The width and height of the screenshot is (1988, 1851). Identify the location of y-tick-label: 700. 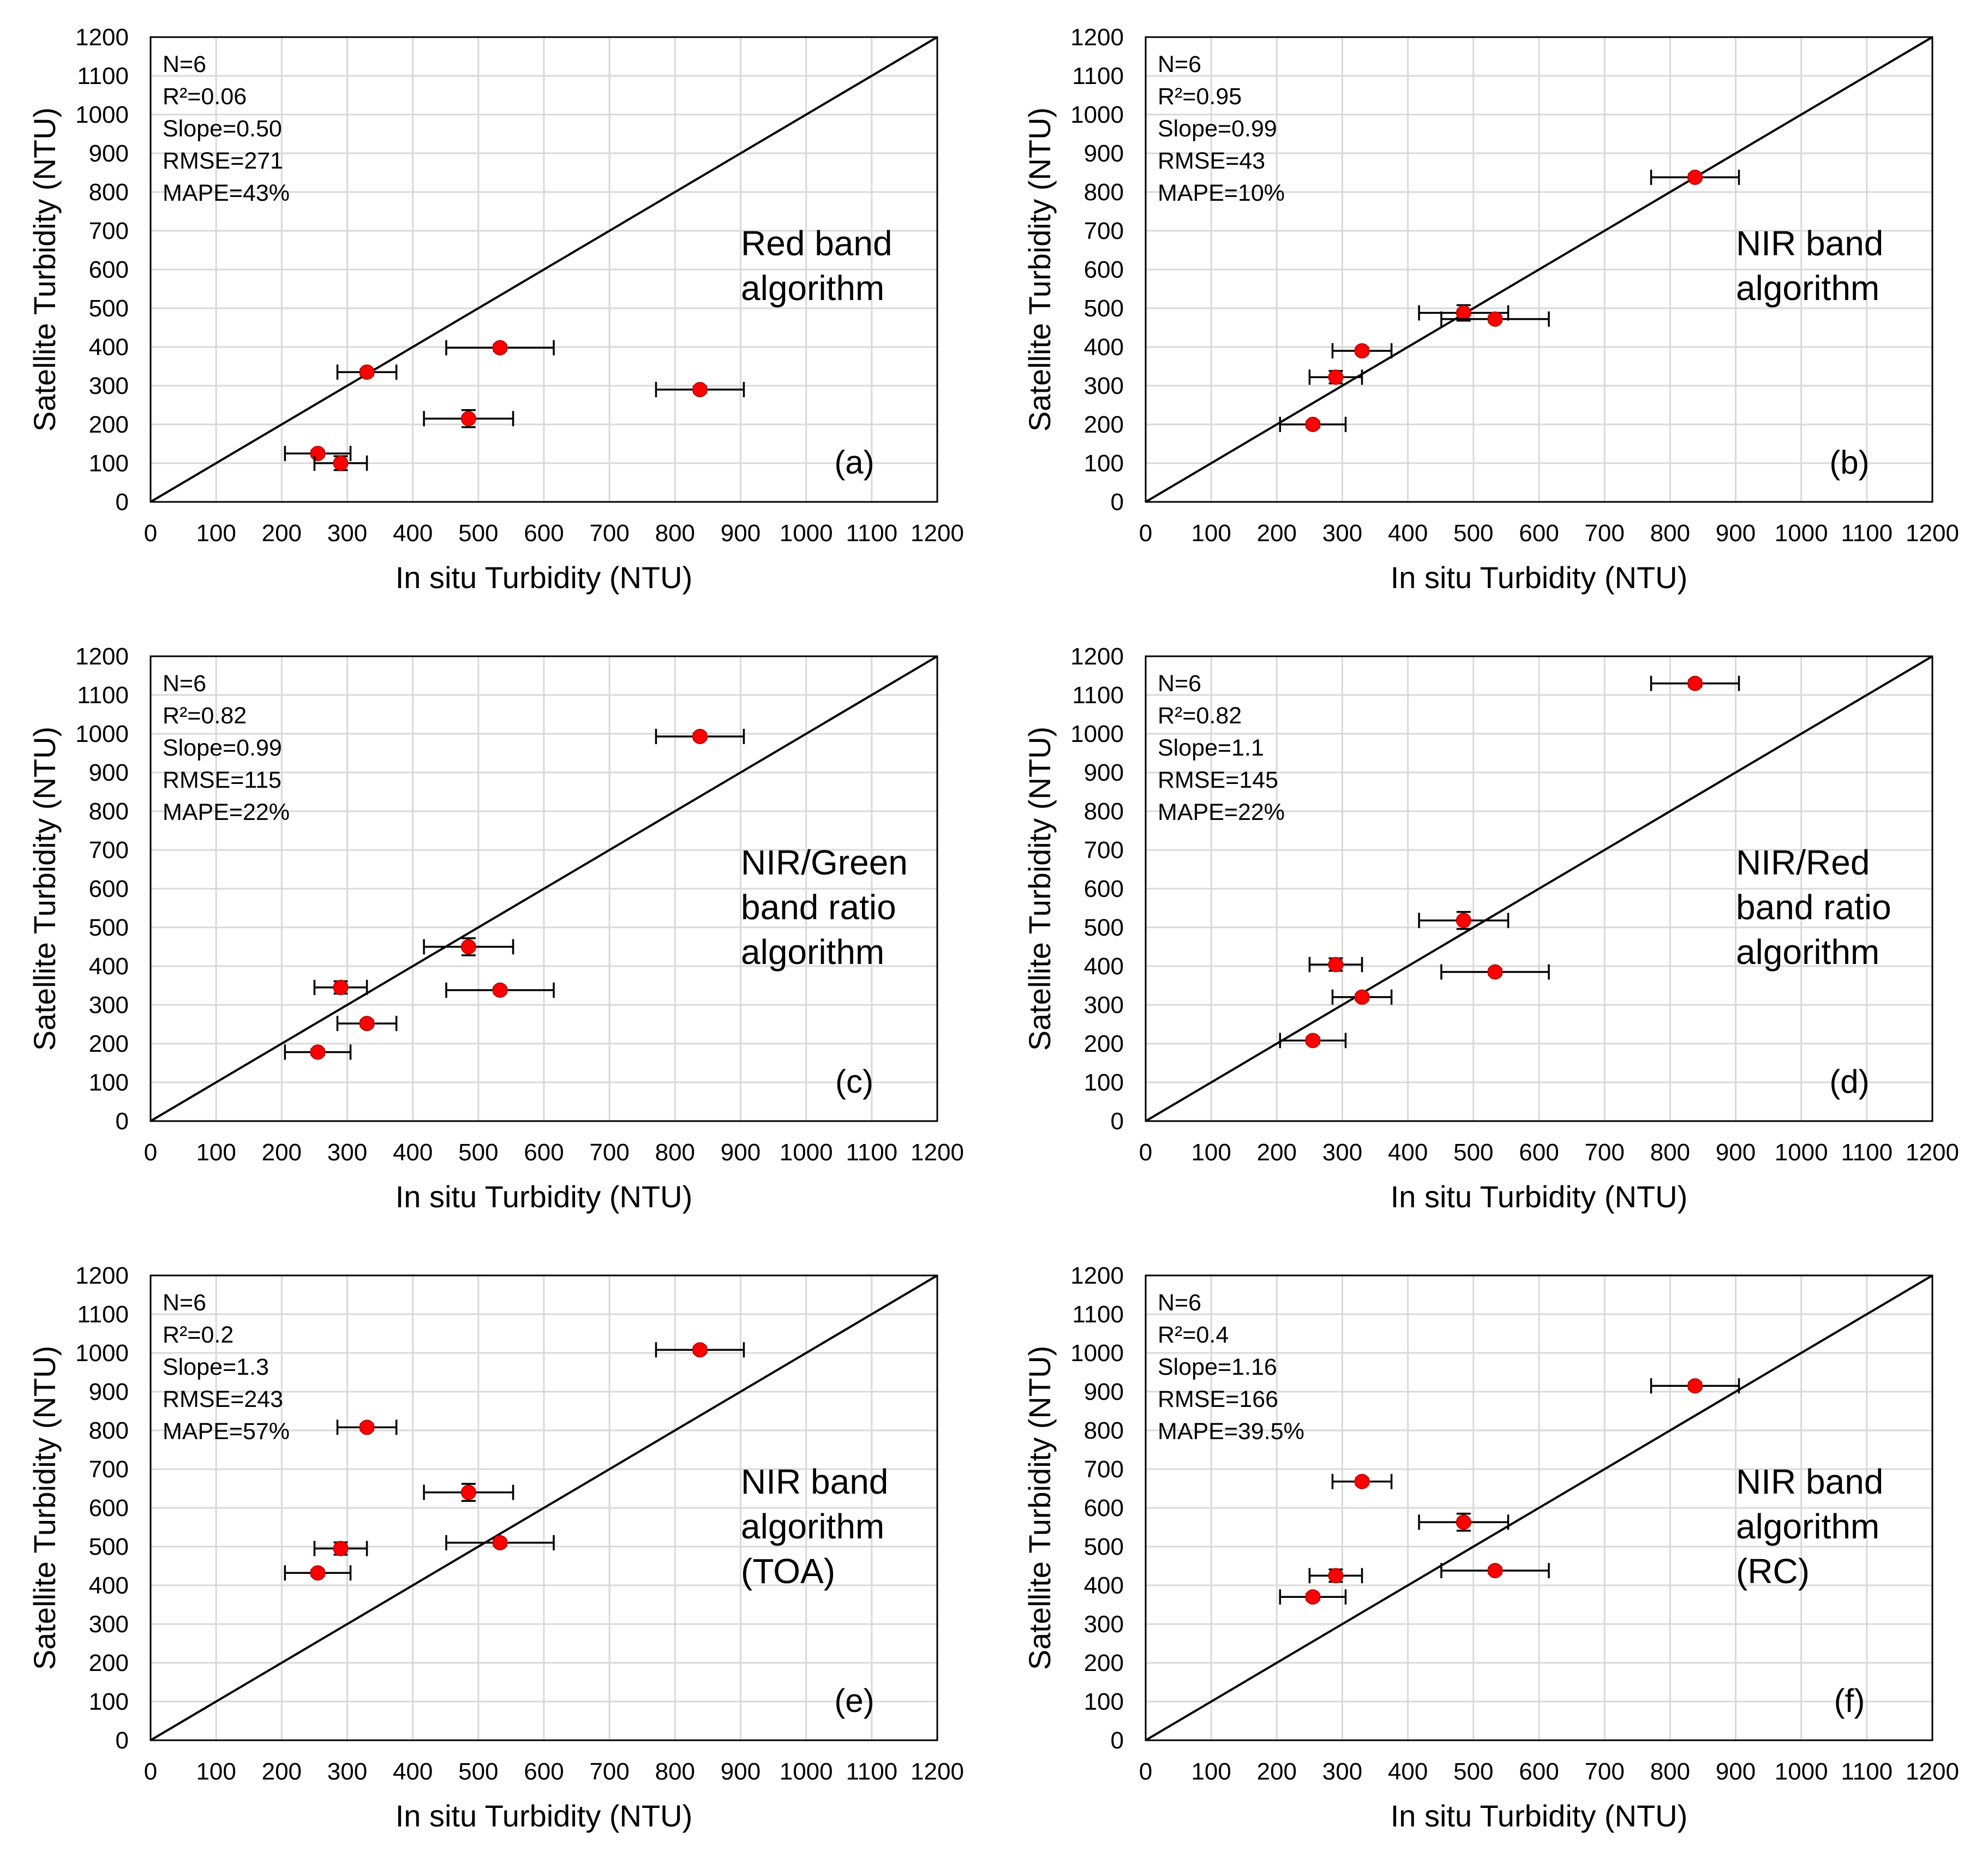
(109, 1469).